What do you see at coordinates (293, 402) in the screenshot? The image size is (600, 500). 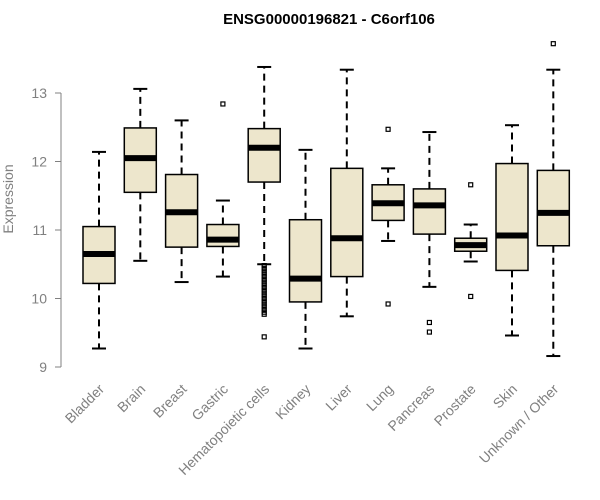 I see `x-tick-label: Kidney` at bounding box center [293, 402].